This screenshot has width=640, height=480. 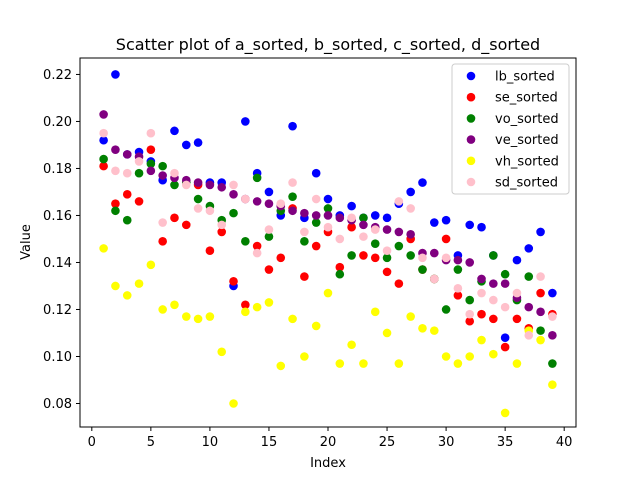 I want to click on y-axis-label: Value, so click(x=26, y=242).